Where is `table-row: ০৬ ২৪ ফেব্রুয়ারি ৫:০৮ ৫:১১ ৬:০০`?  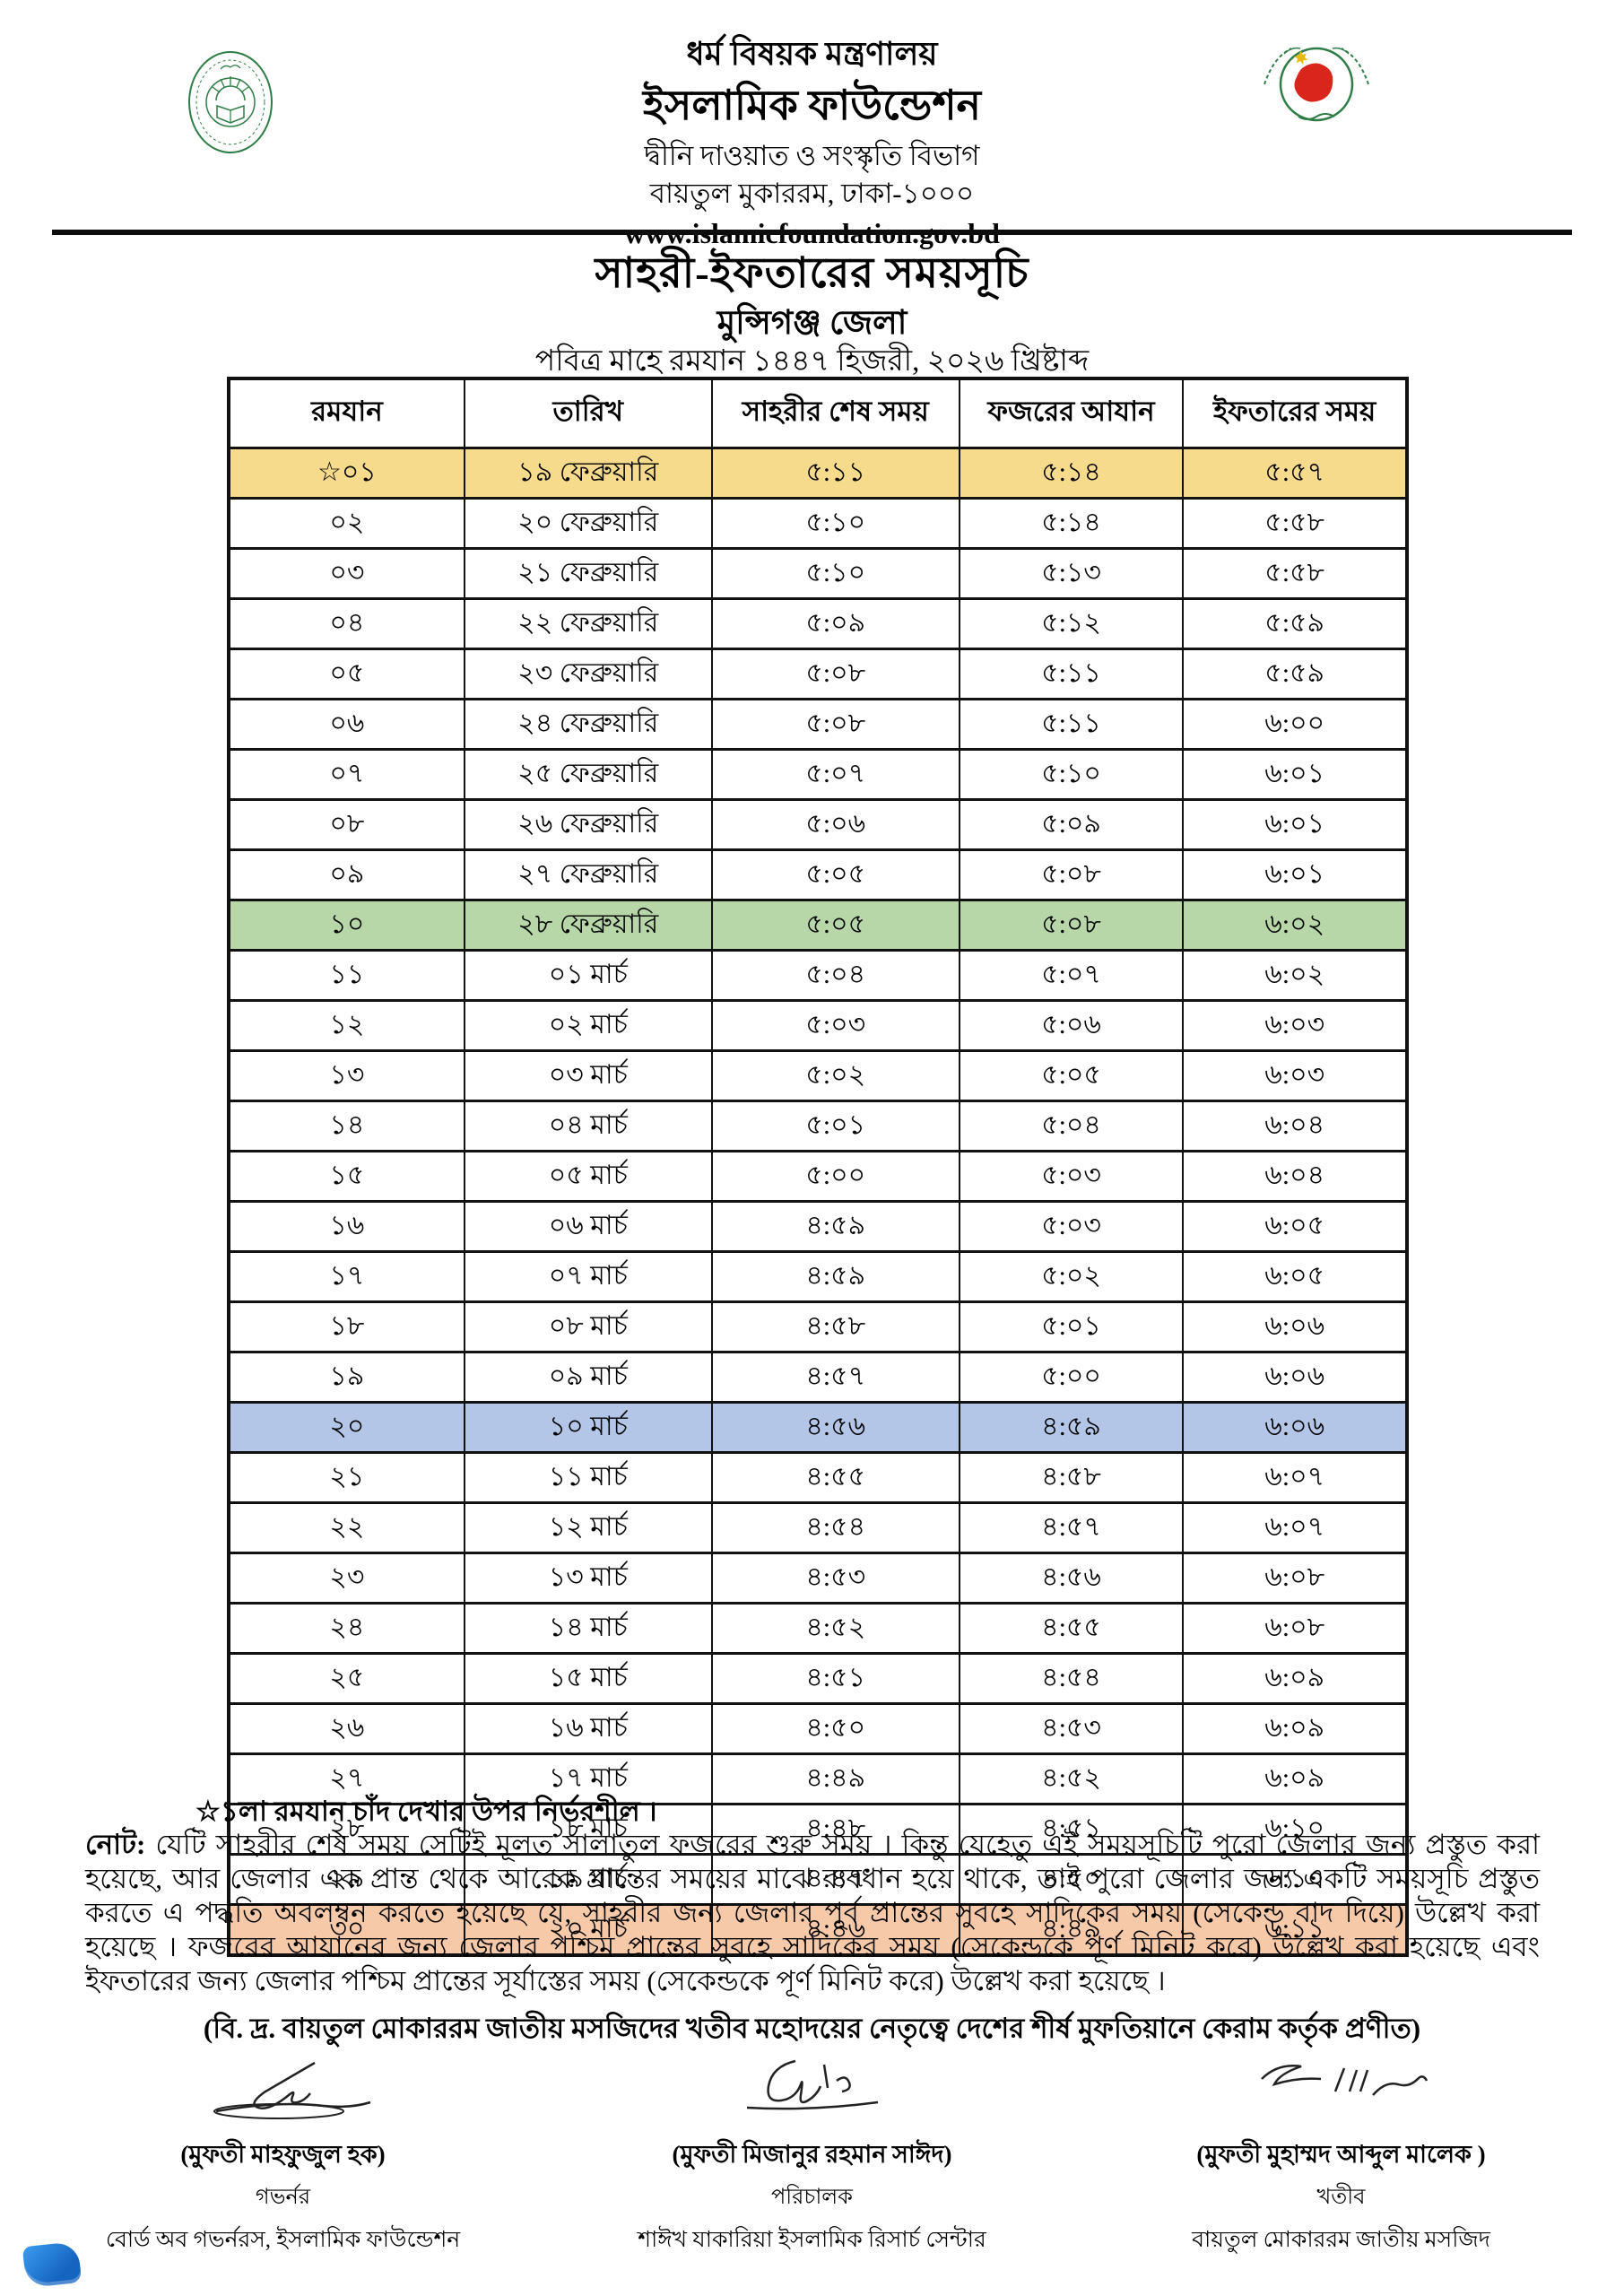
table-row: ০৬ ২৪ ফেব্রুয়ারি ৫:০৮ ৫:১১ ৬:০০ is located at coordinates (818, 724).